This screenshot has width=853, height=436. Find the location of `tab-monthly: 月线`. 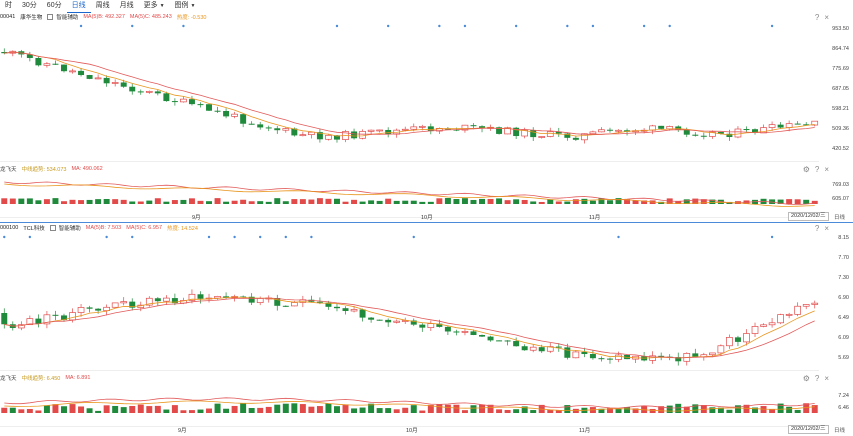

tab-monthly: 月线 is located at coordinates (126, 5).